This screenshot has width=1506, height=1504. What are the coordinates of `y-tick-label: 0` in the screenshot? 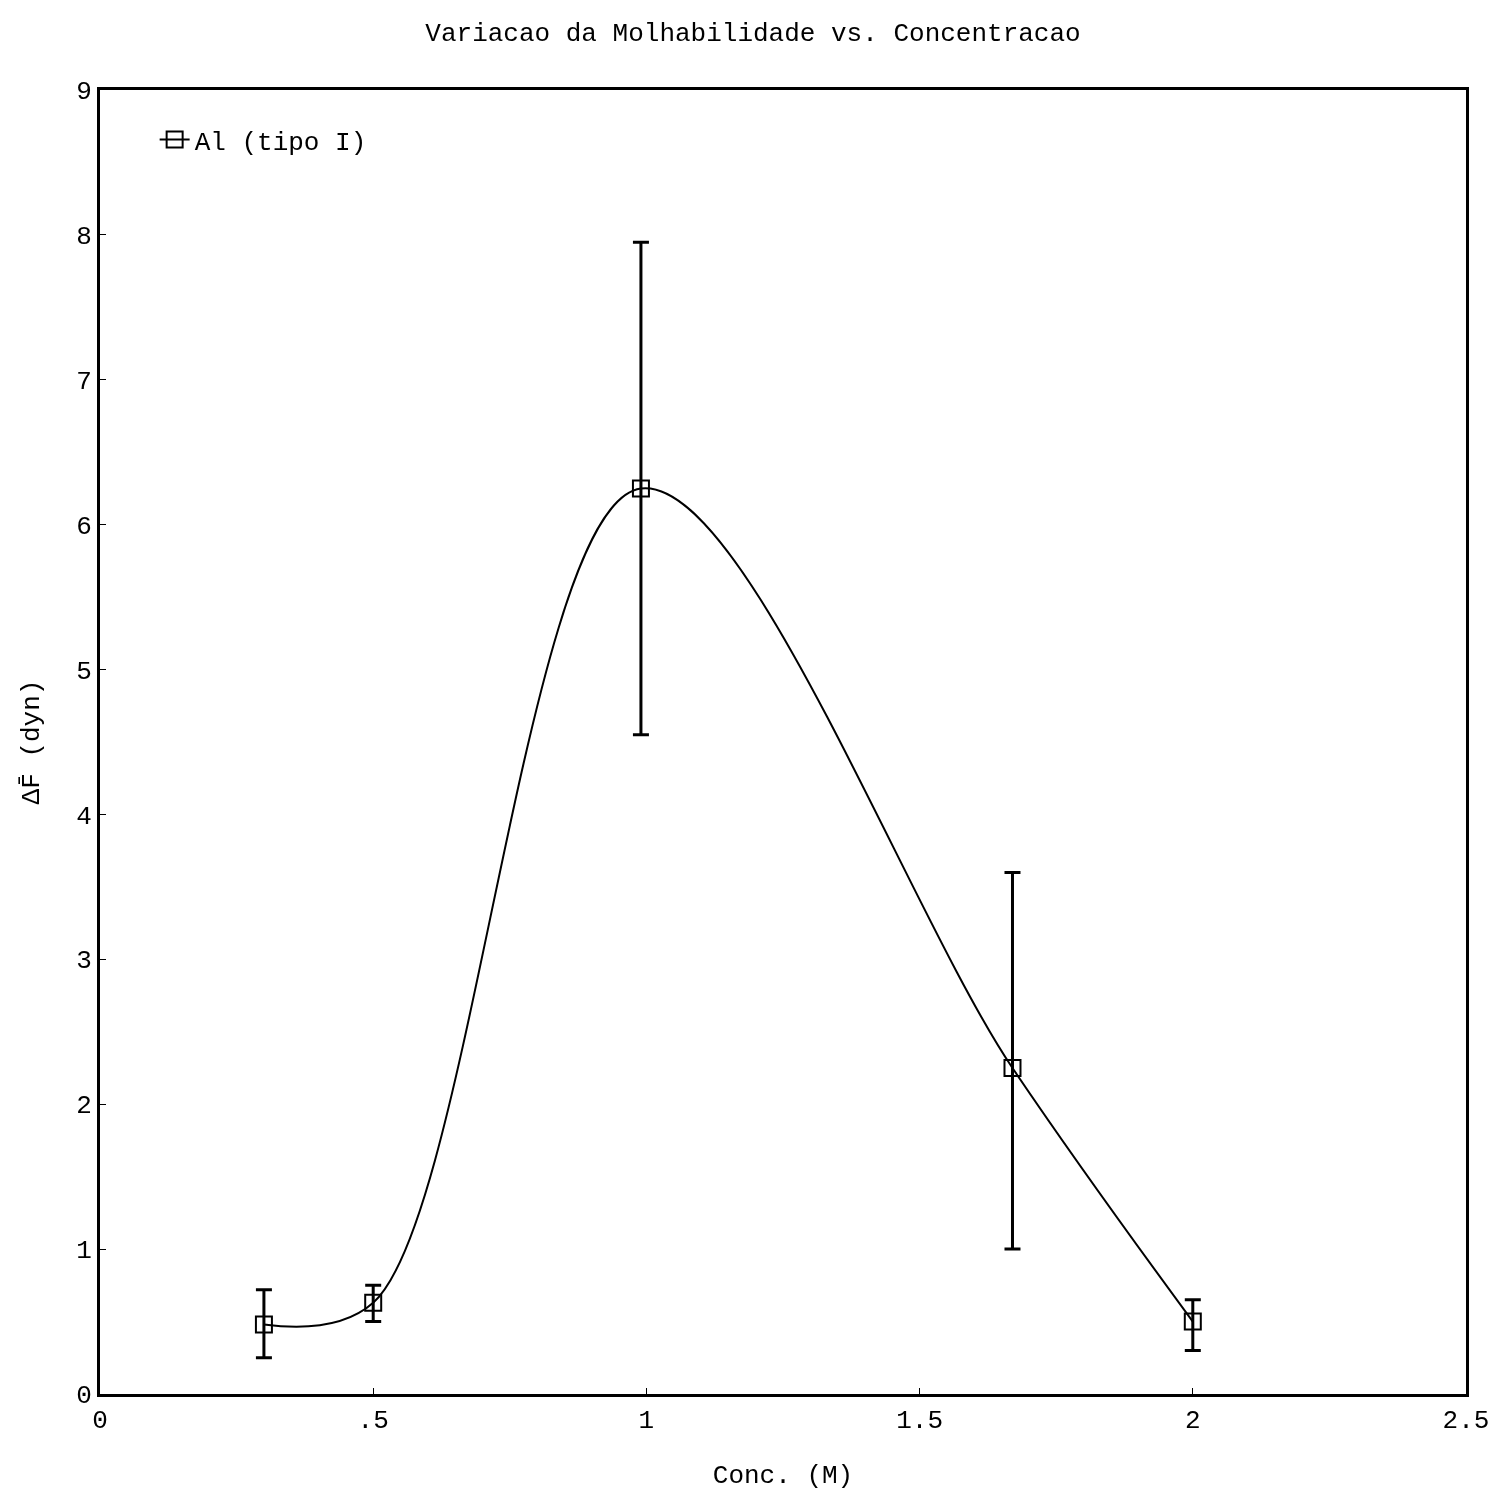 It's located at (84, 1396).